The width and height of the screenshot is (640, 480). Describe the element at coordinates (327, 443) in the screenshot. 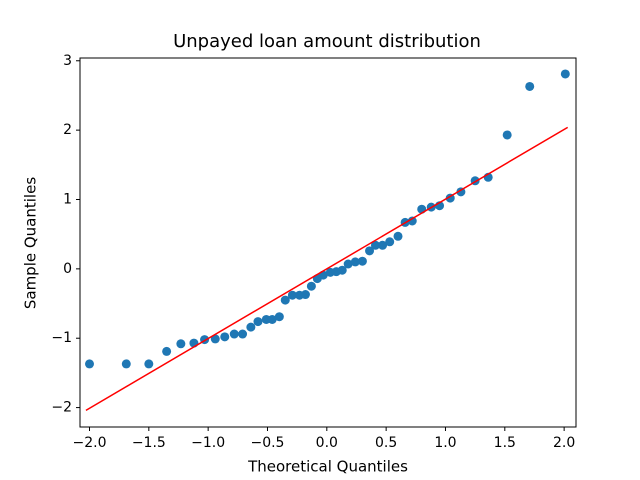

I see `x-tick-label: 0.0` at that location.